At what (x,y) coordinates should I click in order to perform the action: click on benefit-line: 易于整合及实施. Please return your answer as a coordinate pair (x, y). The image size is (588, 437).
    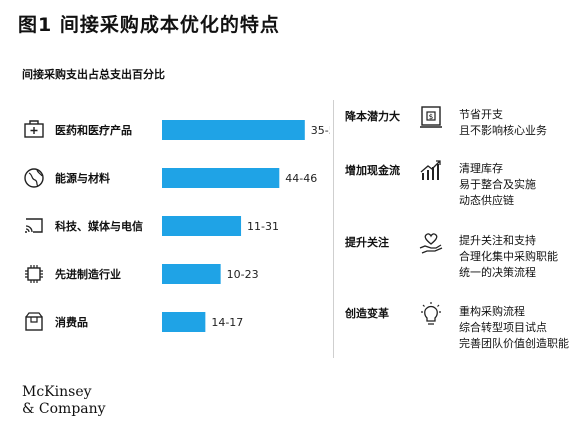
    Looking at the image, I should click on (497, 184).